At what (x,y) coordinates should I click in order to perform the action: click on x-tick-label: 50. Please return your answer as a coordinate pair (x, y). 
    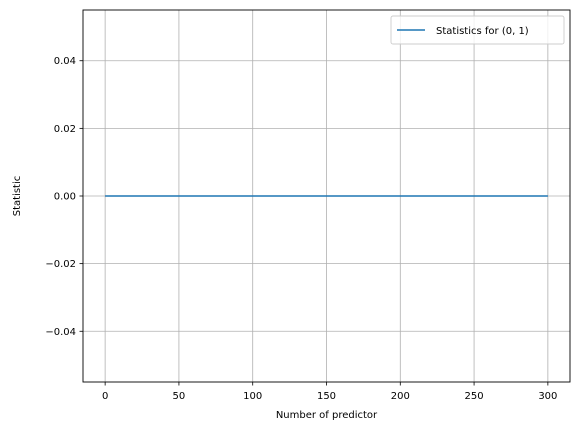
    Looking at the image, I should click on (179, 396).